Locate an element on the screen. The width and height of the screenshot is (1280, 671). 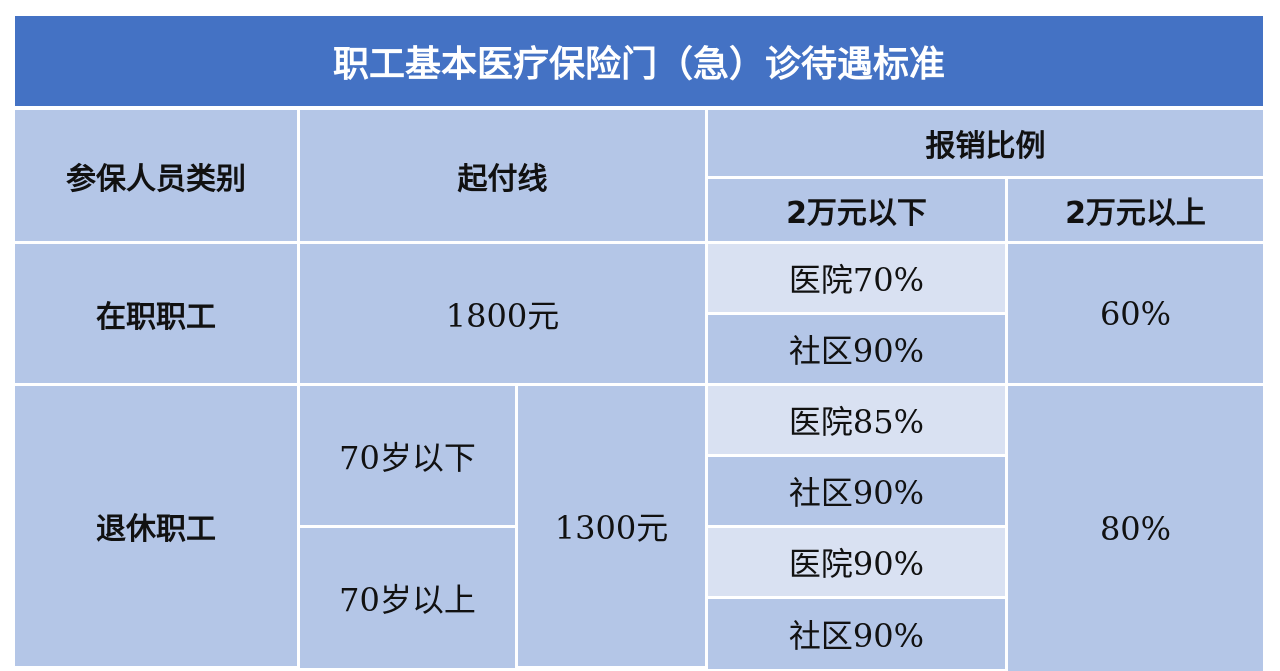
header-category: 参保人员类别 is located at coordinates (156, 175).